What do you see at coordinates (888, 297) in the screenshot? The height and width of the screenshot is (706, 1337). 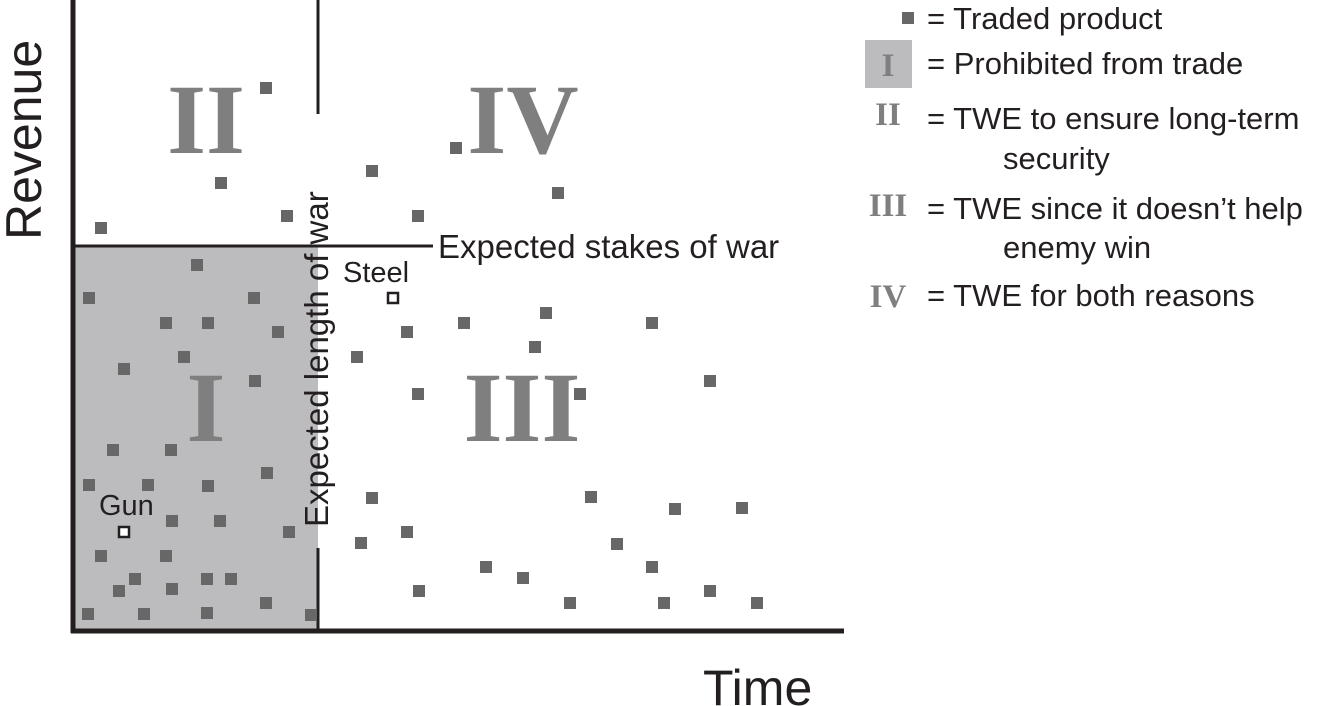 I see `legend-iv-key: IV` at bounding box center [888, 297].